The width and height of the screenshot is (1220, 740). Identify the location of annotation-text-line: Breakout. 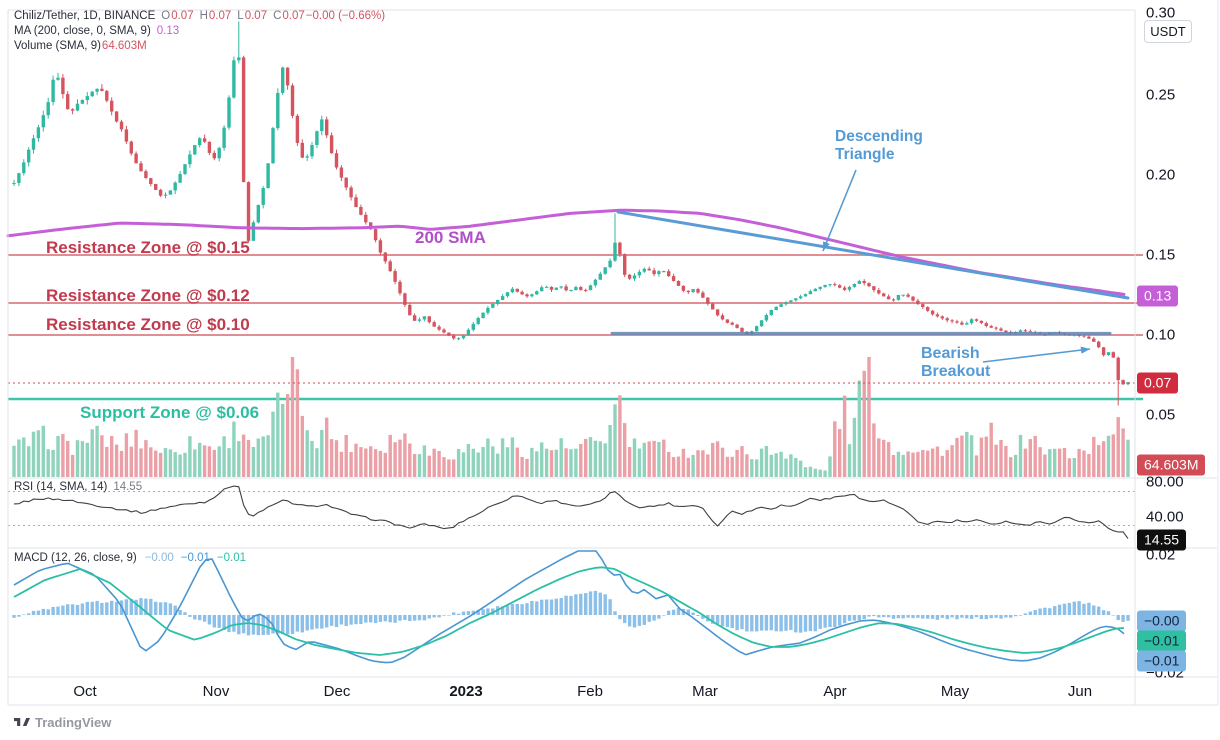
(956, 372).